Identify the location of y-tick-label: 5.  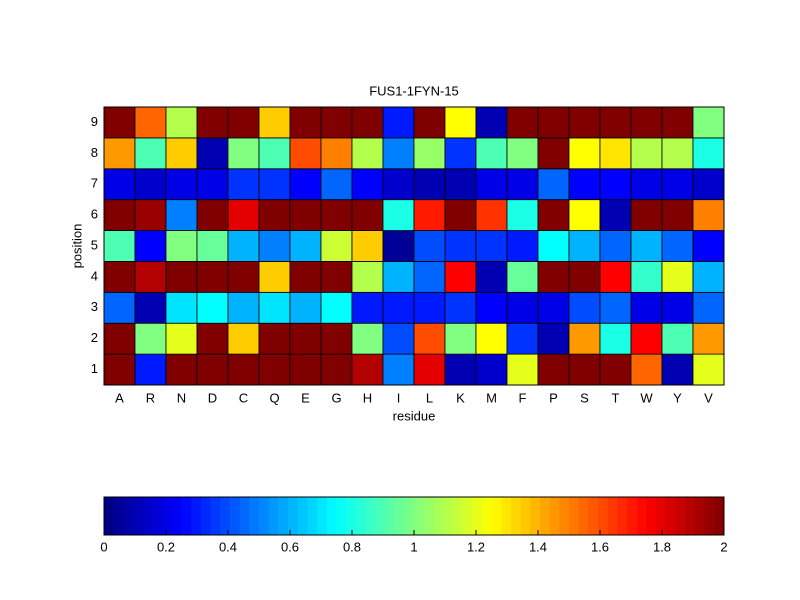
(94, 244).